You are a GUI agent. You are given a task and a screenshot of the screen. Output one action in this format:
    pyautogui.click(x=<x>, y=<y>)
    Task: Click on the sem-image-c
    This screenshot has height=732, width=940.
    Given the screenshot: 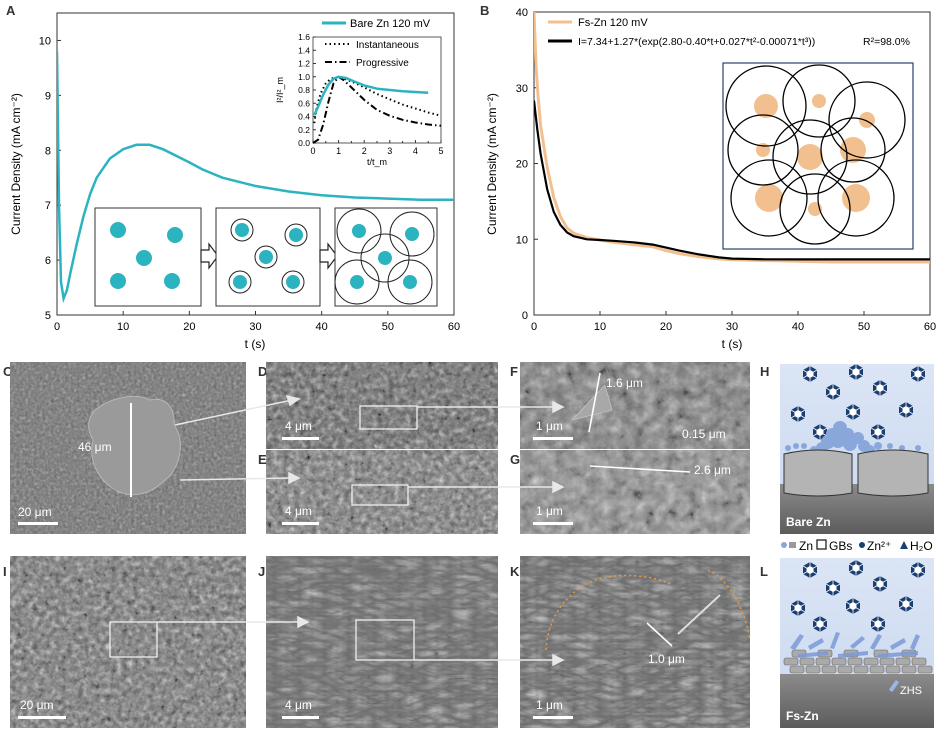 What is the action you would take?
    pyautogui.click(x=128, y=448)
    